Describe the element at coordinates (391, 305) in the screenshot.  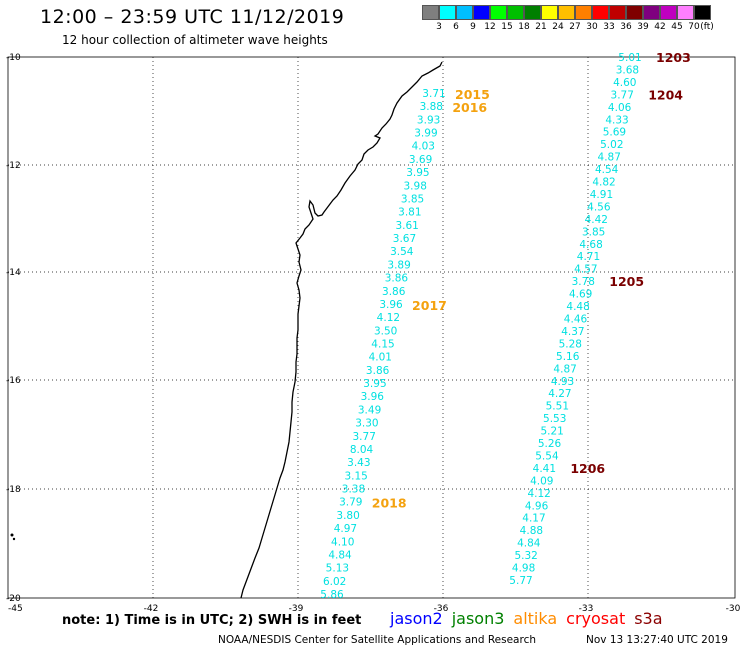
I see `wave-height-value: 3.96` at that location.